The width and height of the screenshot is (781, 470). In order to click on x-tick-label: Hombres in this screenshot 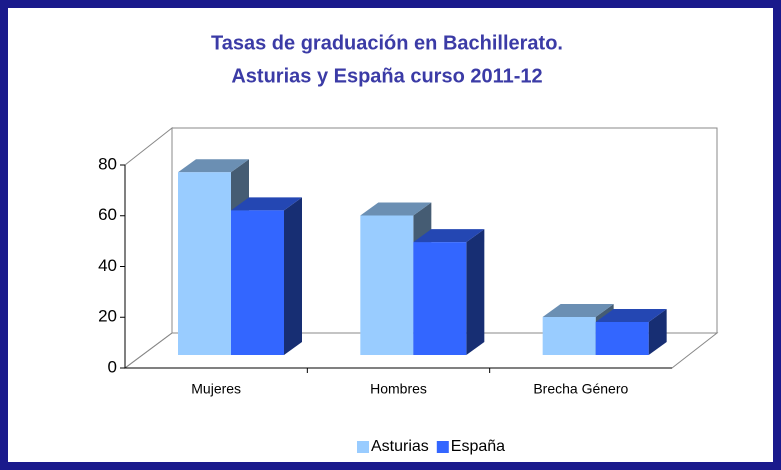, I will do `click(398, 389)`.